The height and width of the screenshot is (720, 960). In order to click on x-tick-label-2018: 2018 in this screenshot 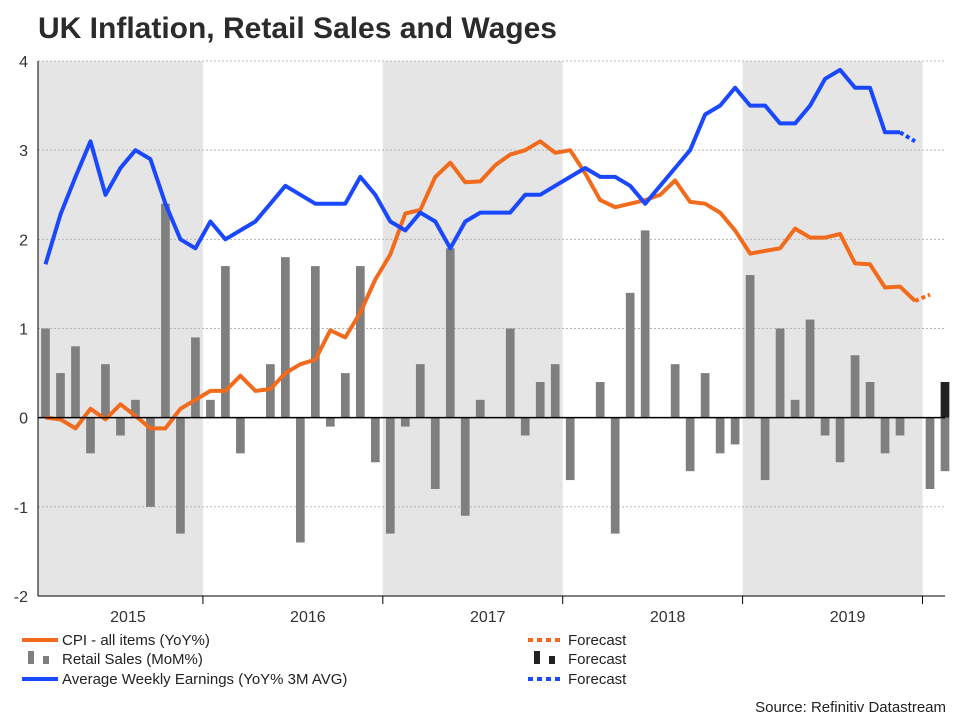, I will do `click(668, 617)`.